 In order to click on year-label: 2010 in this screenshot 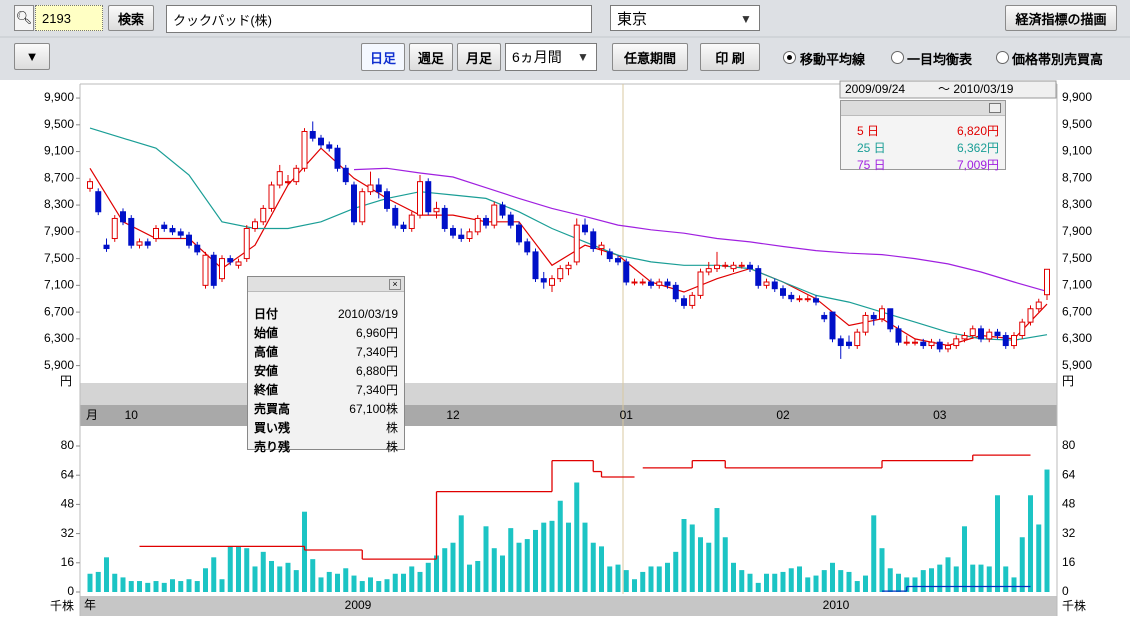, I will do `click(836, 605)`.